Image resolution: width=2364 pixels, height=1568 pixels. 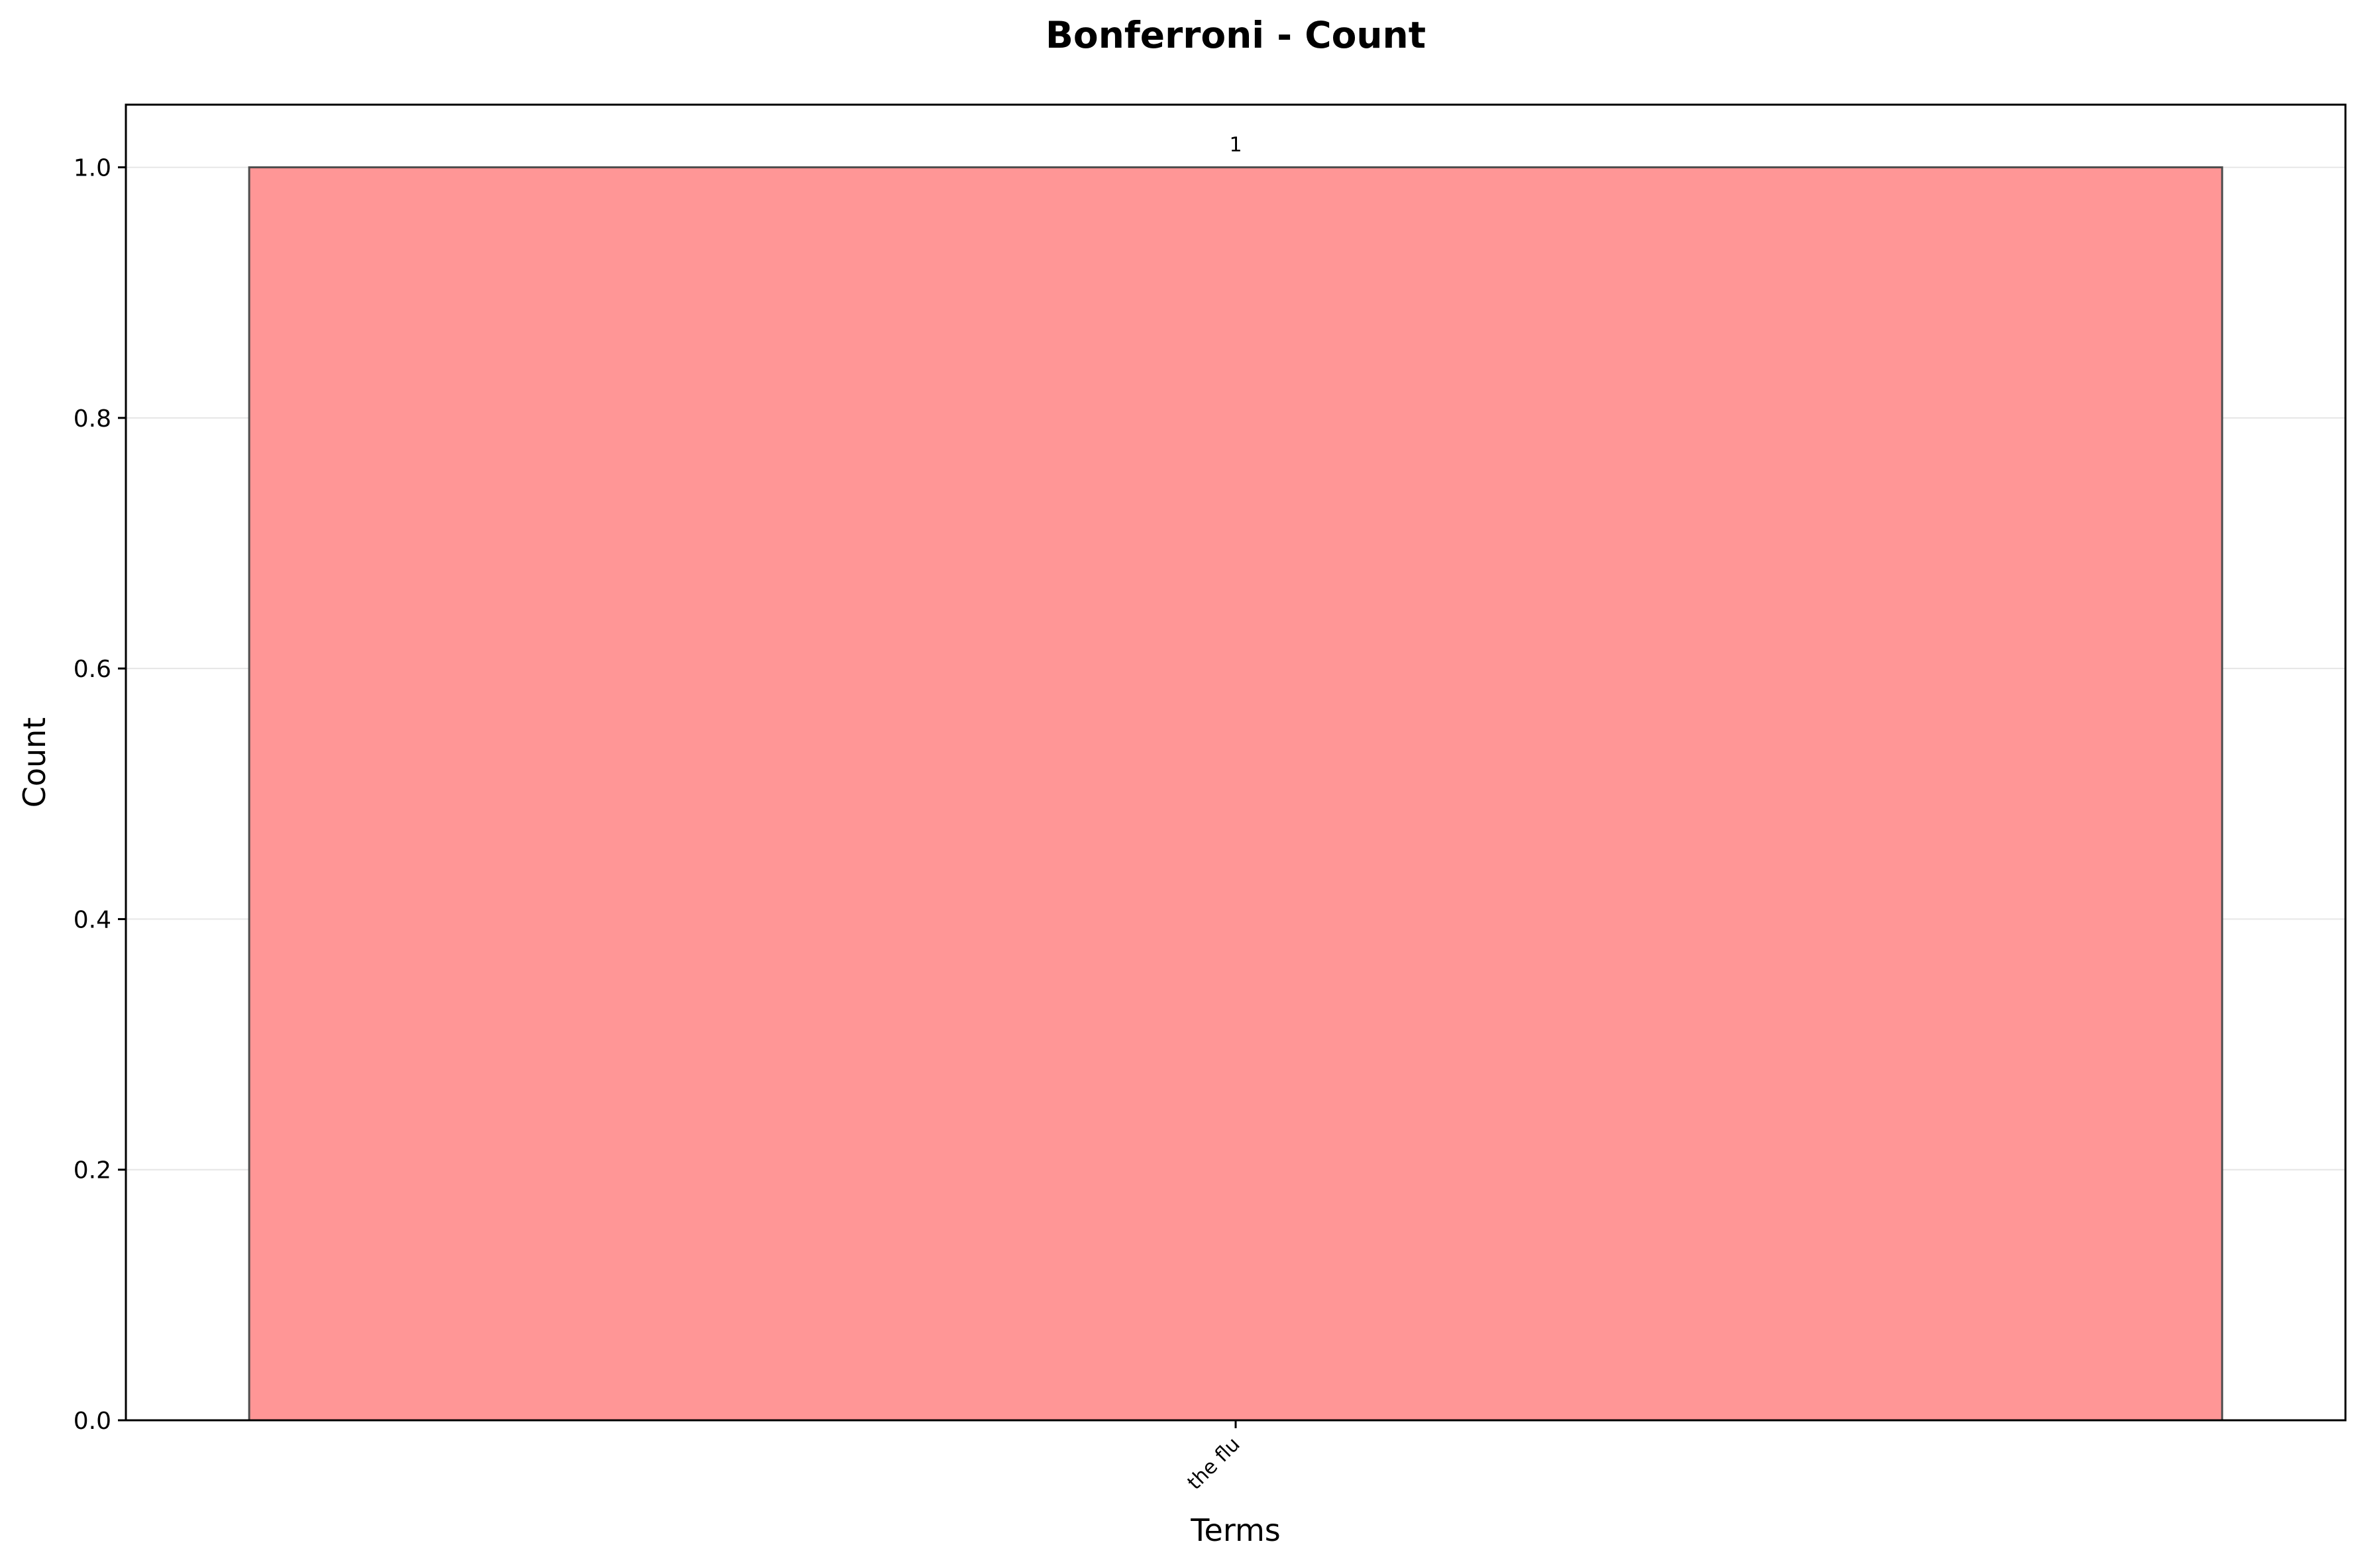 What do you see at coordinates (92, 419) in the screenshot?
I see `y-tick-label: 0.8` at bounding box center [92, 419].